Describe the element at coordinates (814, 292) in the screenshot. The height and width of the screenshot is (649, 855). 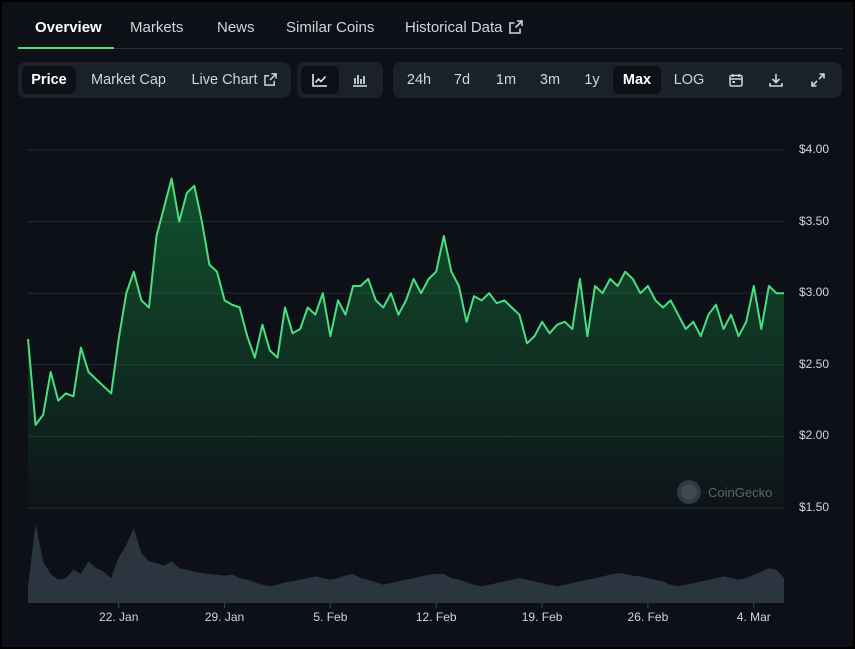
I see `y-tick-label: $3.00` at that location.